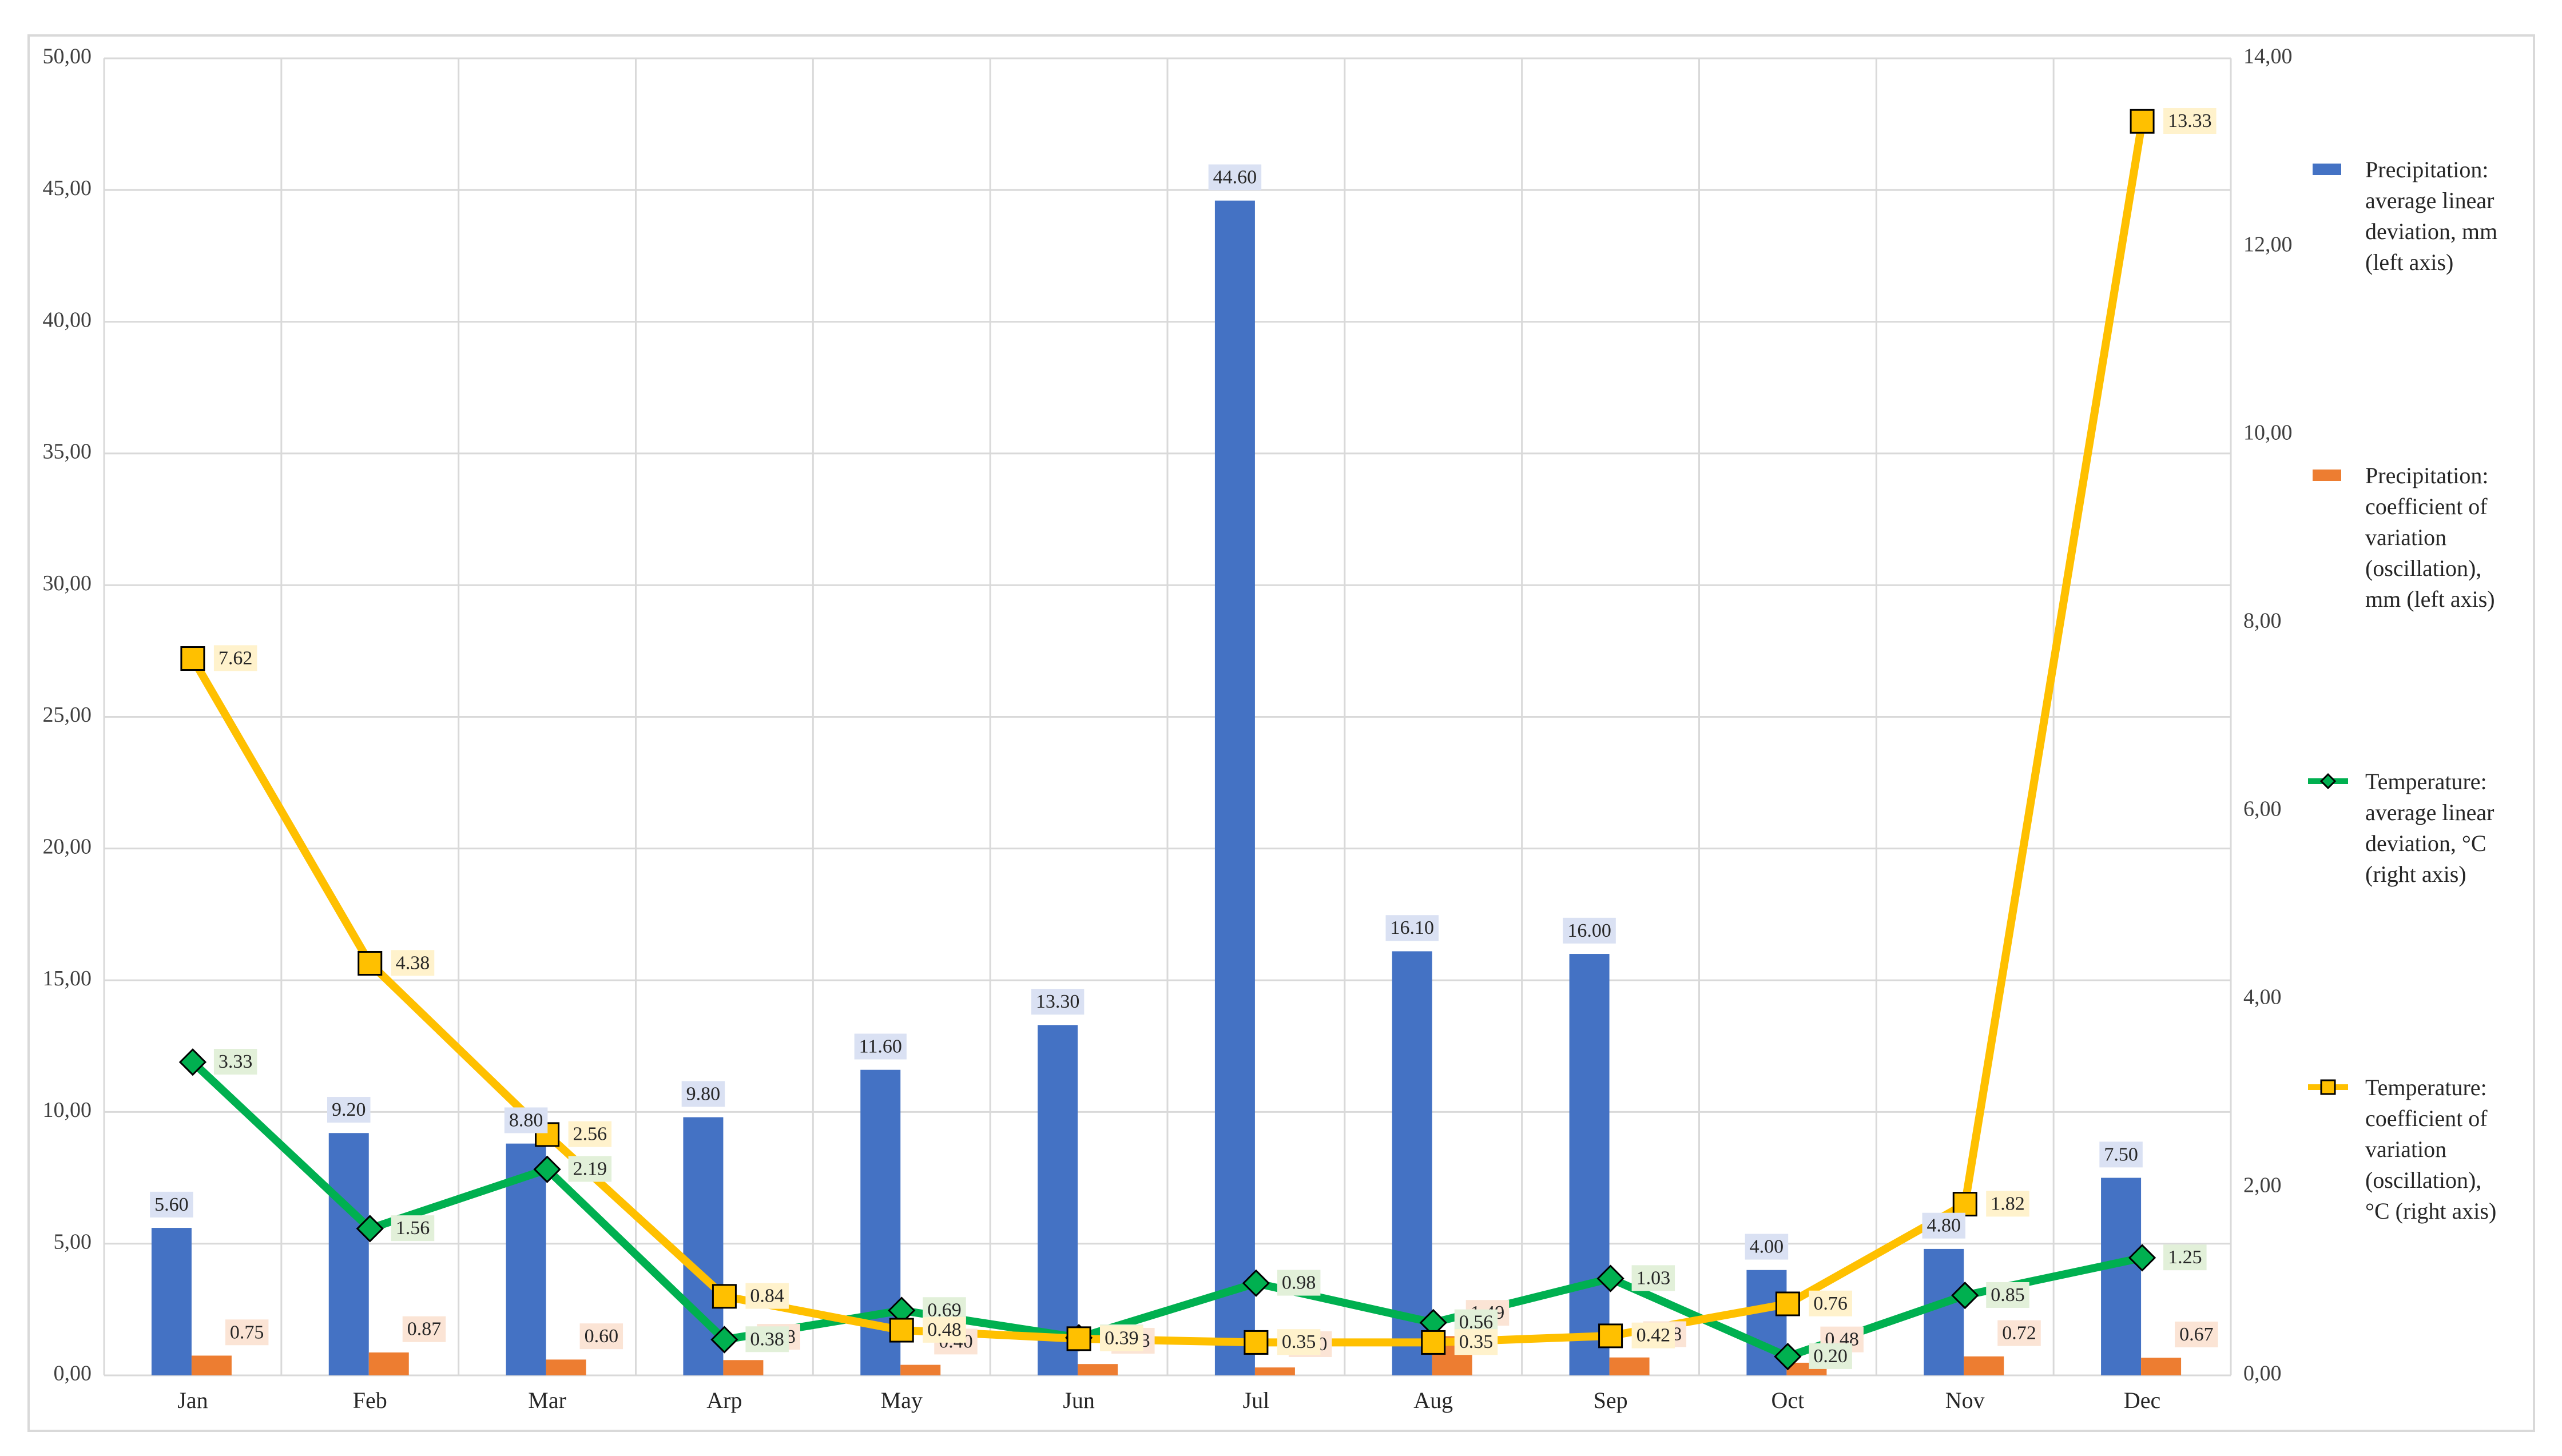 The height and width of the screenshot is (1456, 2562). What do you see at coordinates (2262, 809) in the screenshot?
I see `right-axis-tick-label: 6,00` at bounding box center [2262, 809].